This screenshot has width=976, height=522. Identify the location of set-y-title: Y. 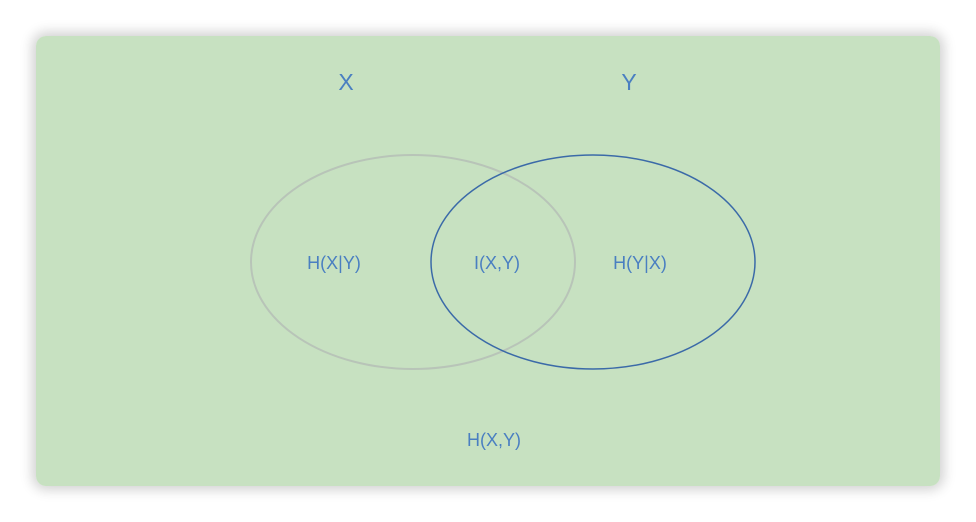
(628, 82).